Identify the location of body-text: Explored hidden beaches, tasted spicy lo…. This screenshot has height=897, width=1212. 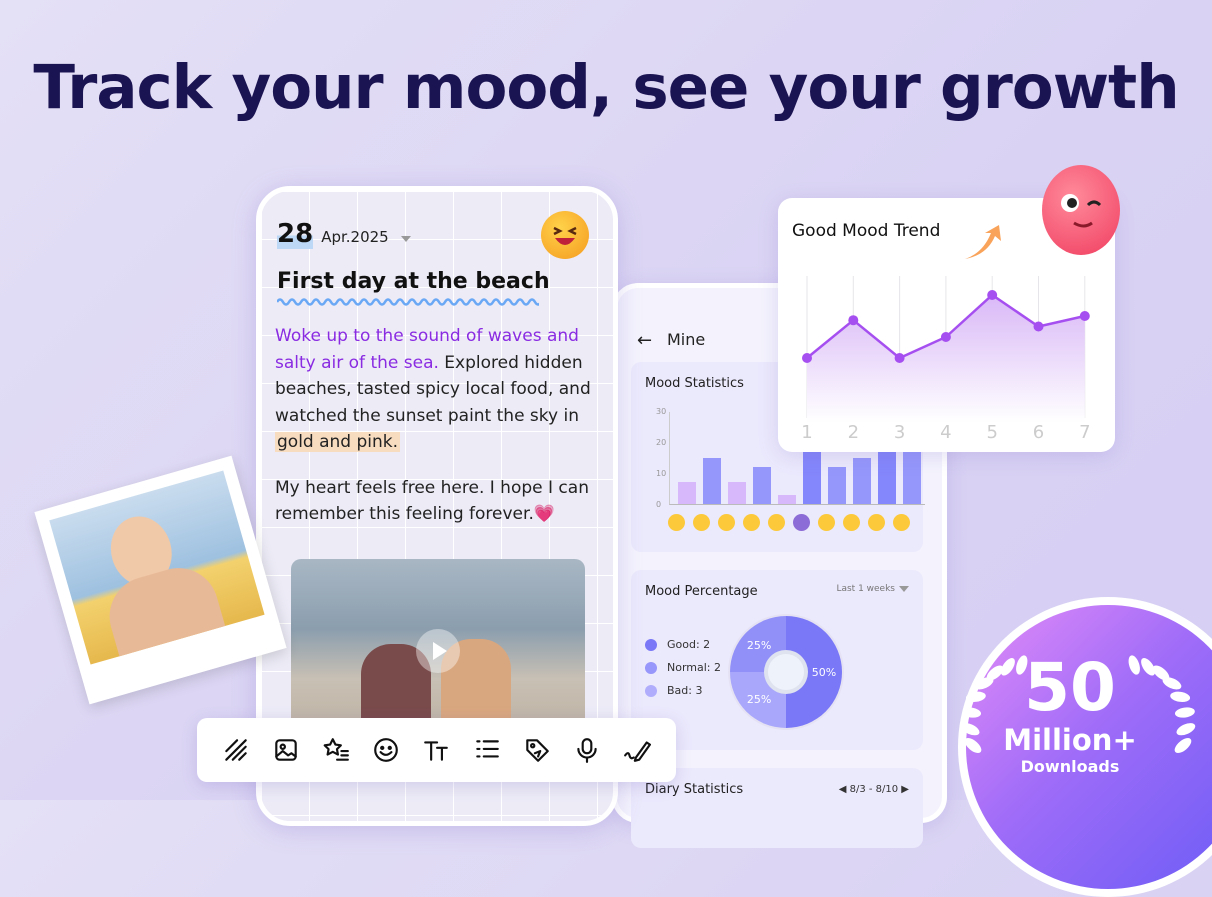
(433, 389).